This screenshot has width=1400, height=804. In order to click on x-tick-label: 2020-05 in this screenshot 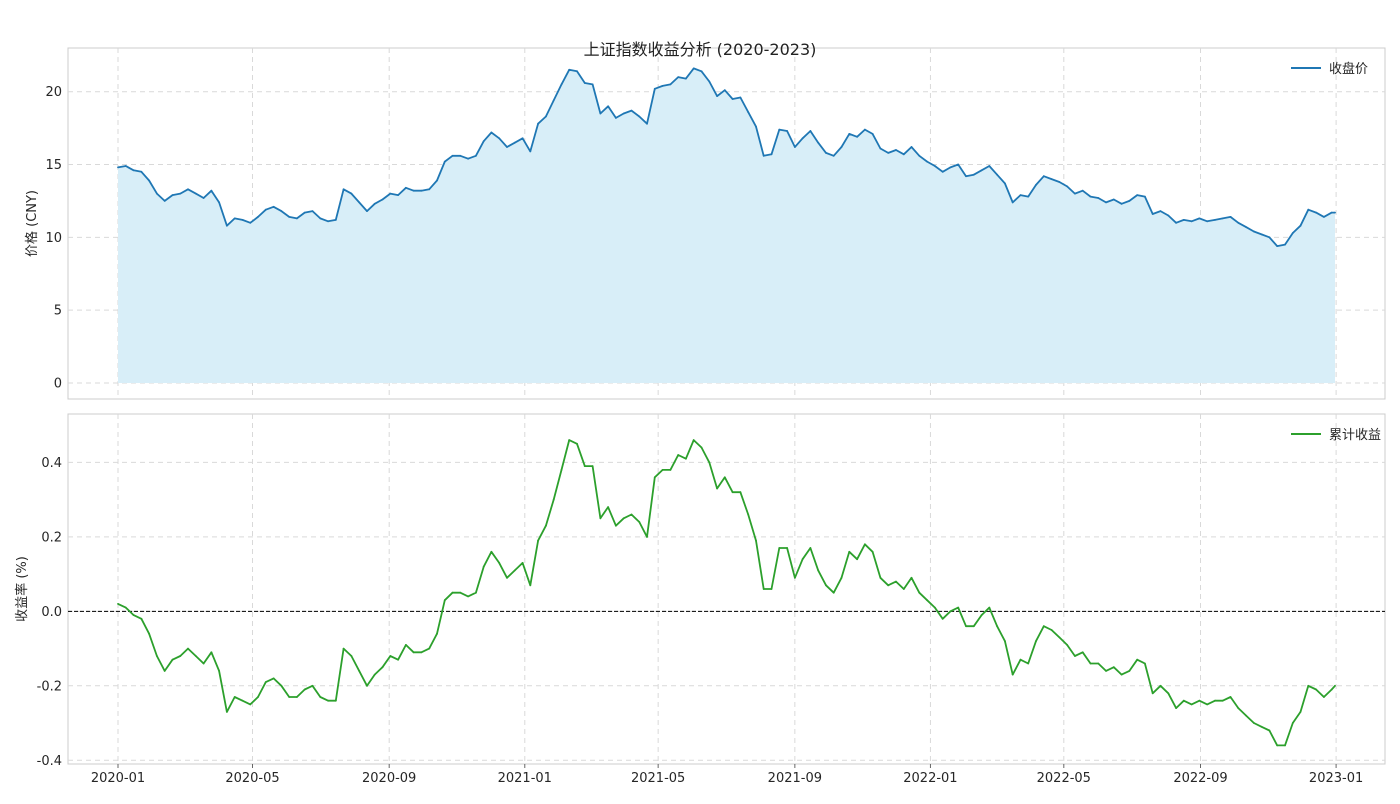, I will do `click(252, 778)`.